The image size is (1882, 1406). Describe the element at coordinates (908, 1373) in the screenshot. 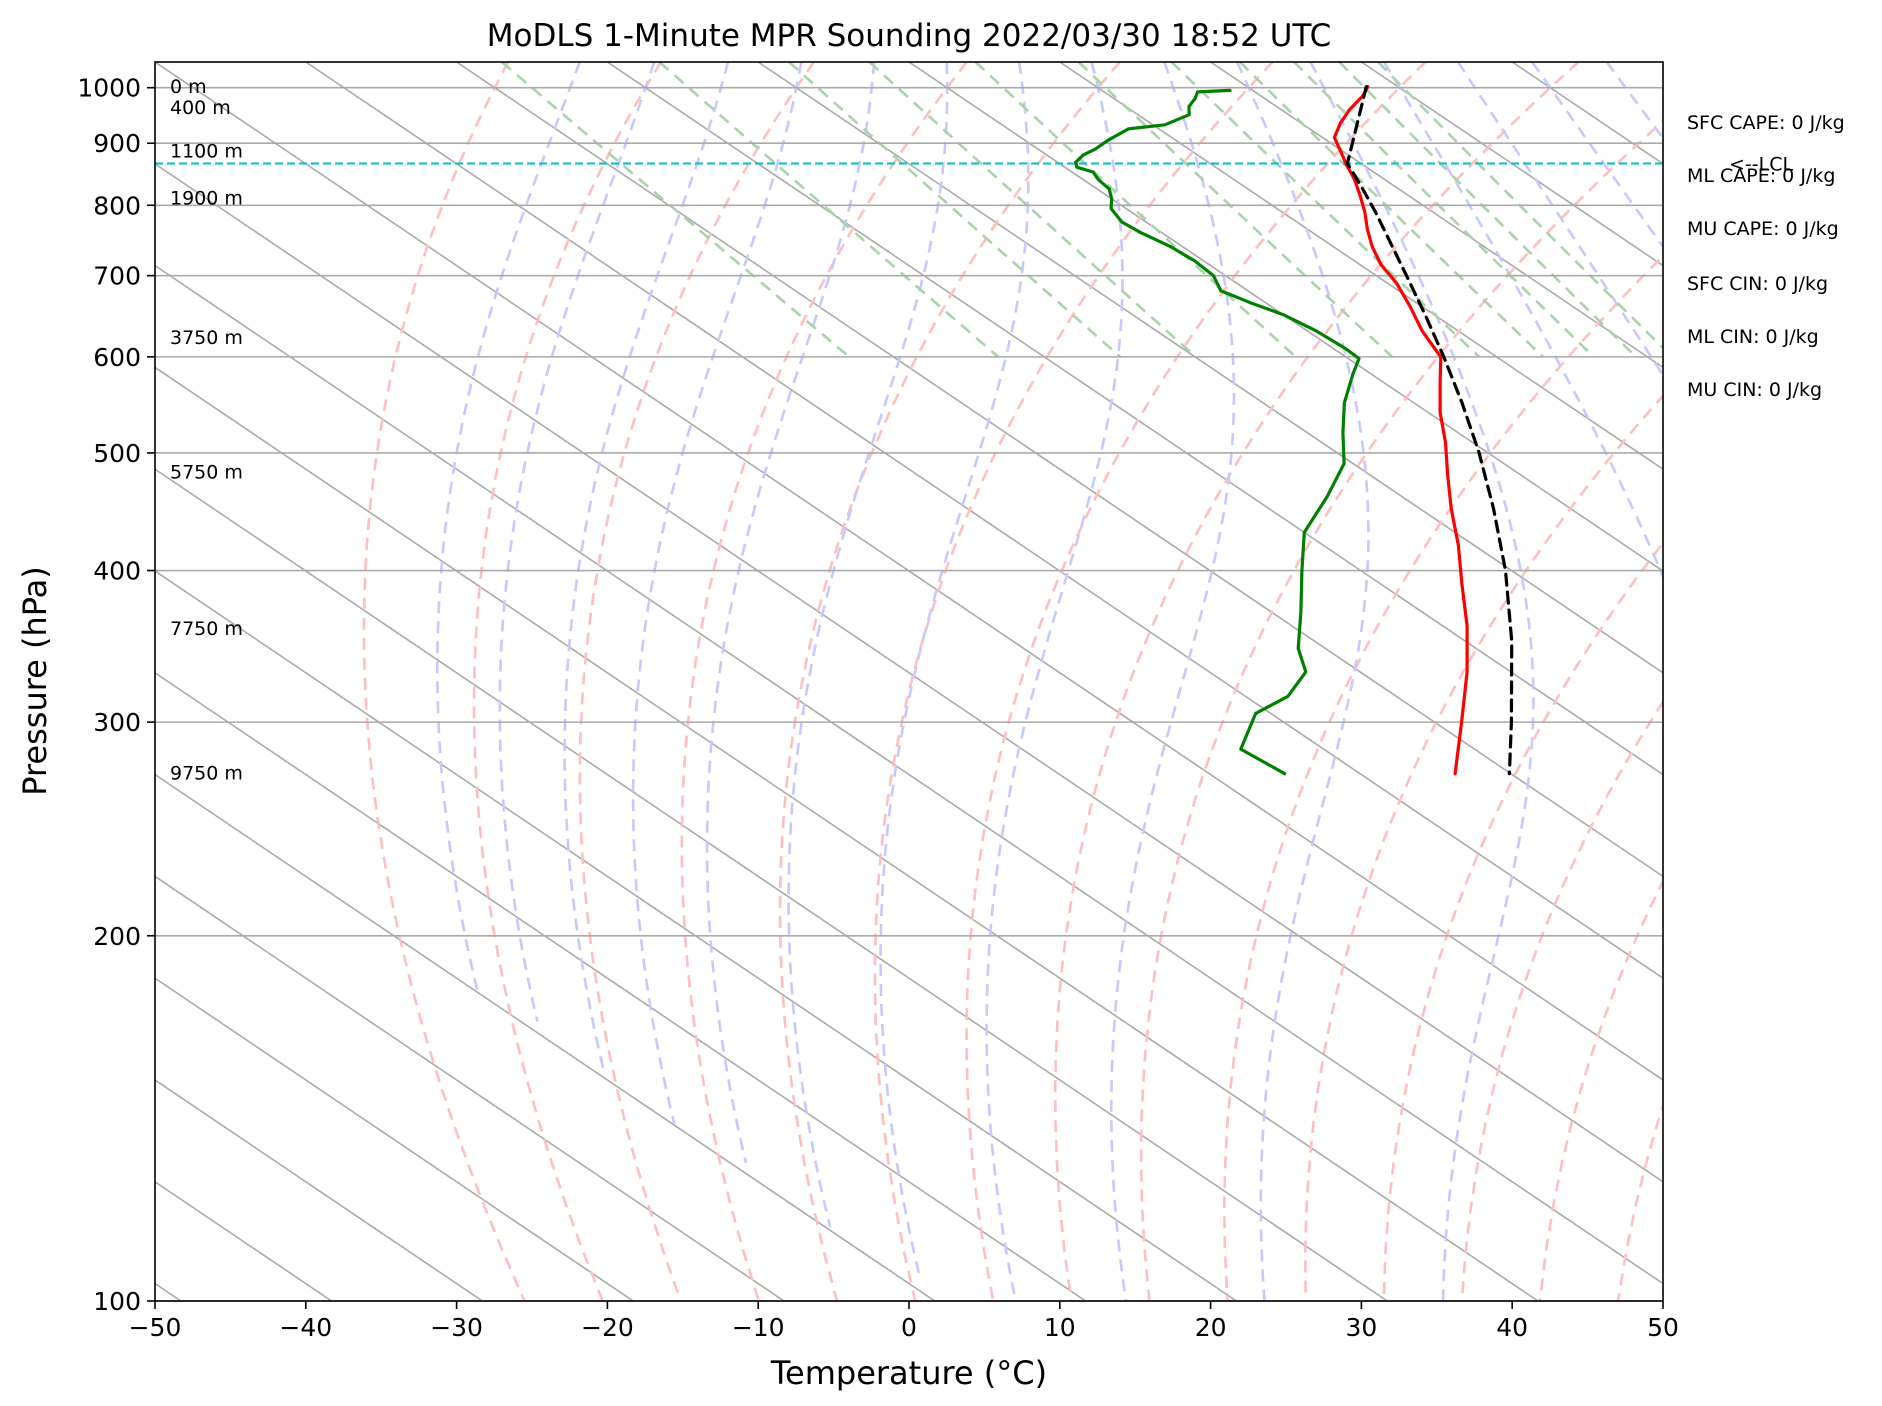

I see `x-axis-label: Temperature (°C)` at that location.